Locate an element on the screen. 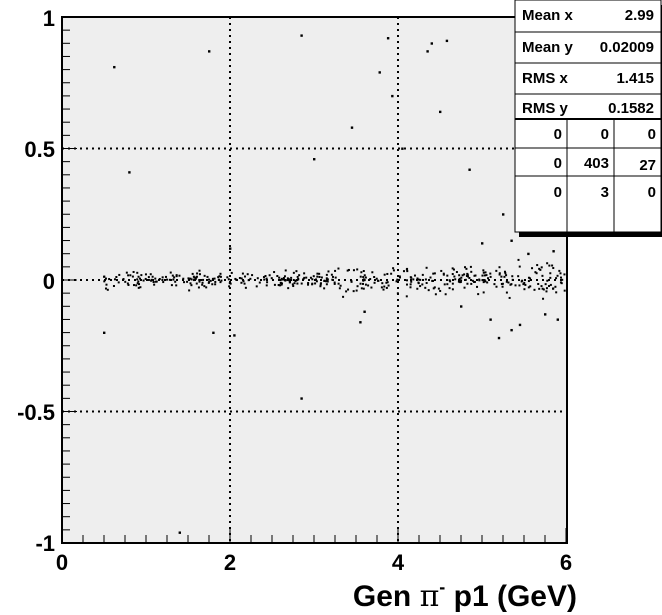  overflow-cell: 0 is located at coordinates (652, 192).